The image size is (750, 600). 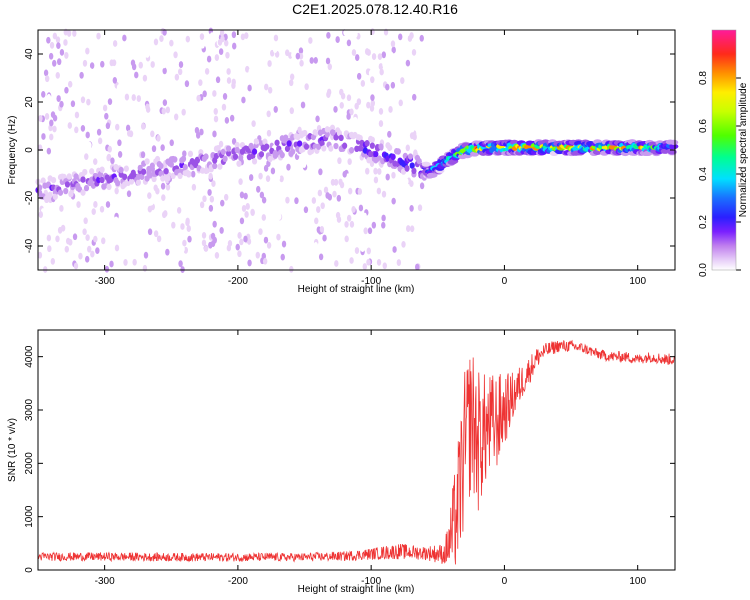 I want to click on colorbar-tick-label: 0.2, so click(x=703, y=222).